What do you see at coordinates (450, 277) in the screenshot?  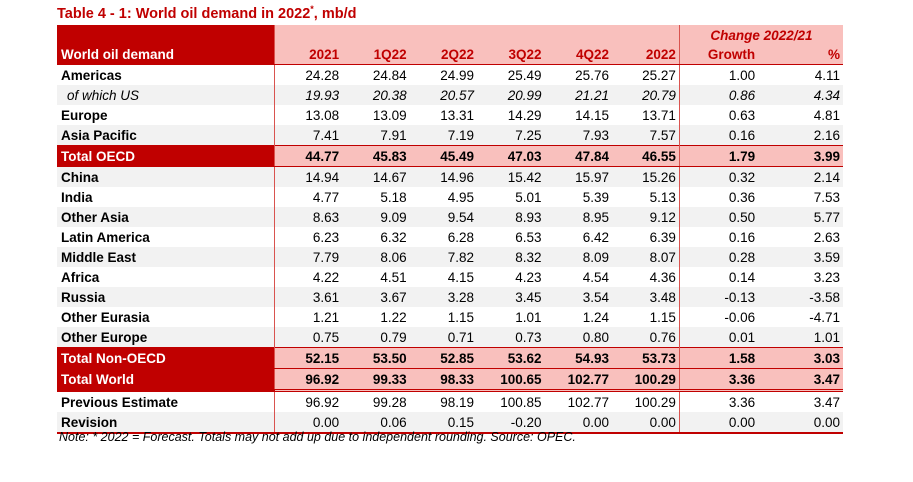 I see `table-row: Africa 4.22 4.51 4.15 4.23 4.54 4.36 0.14 3.23` at bounding box center [450, 277].